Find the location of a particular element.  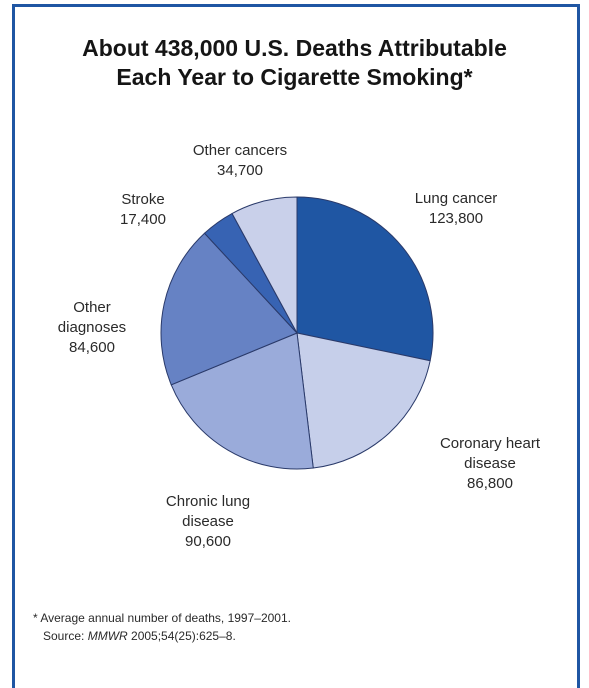

slice-label-name: Chronic lung is located at coordinates (208, 502).